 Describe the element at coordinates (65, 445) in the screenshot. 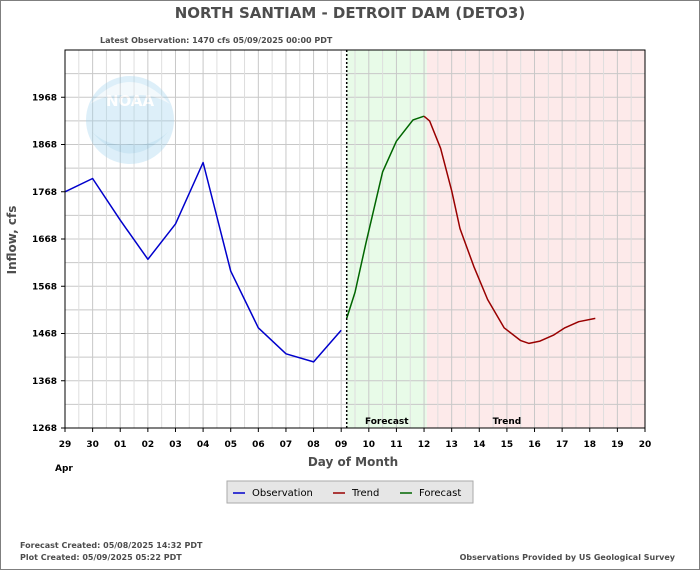

I see `x-tick-label: 29` at that location.